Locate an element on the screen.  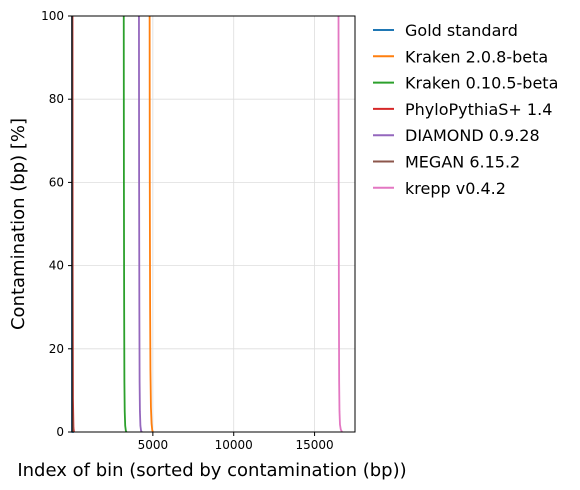
legend-item: PhyloPythiaS+ 1.4 is located at coordinates (462, 109).